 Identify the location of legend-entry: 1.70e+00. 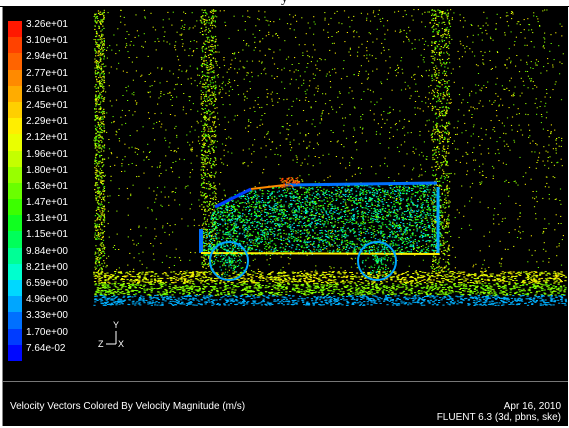
(50, 335).